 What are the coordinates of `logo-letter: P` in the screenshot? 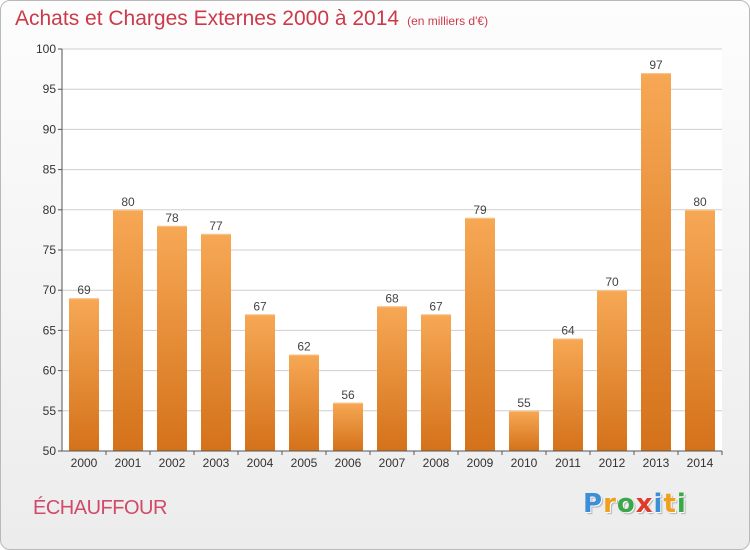 It's located at (593, 504).